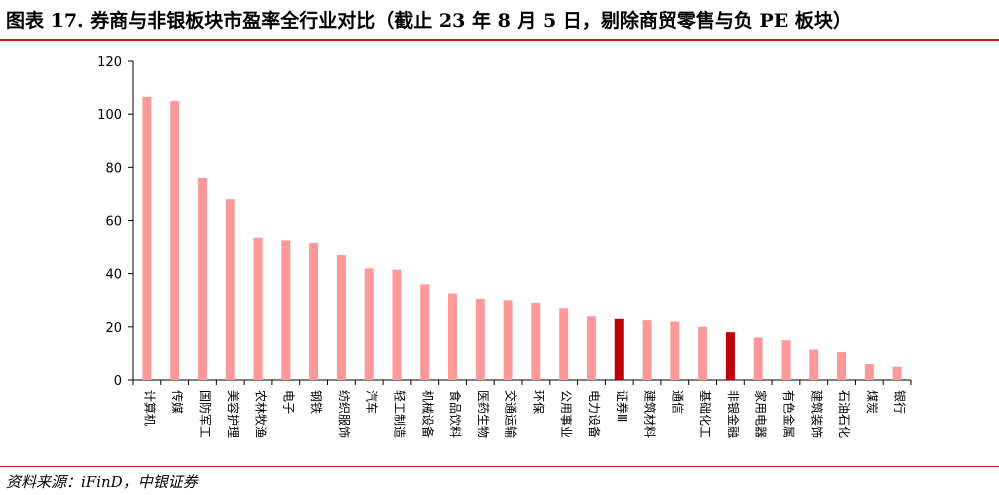 The image size is (999, 495). What do you see at coordinates (316, 402) in the screenshot?
I see `category-label: 钢铁` at bounding box center [316, 402].